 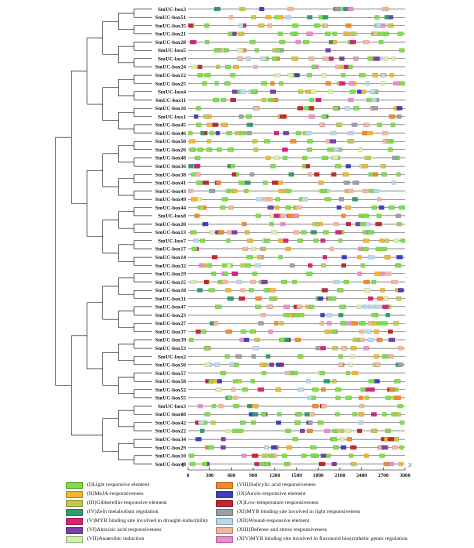 I want to click on axis-tick-label: 1500, so click(x=296, y=476).